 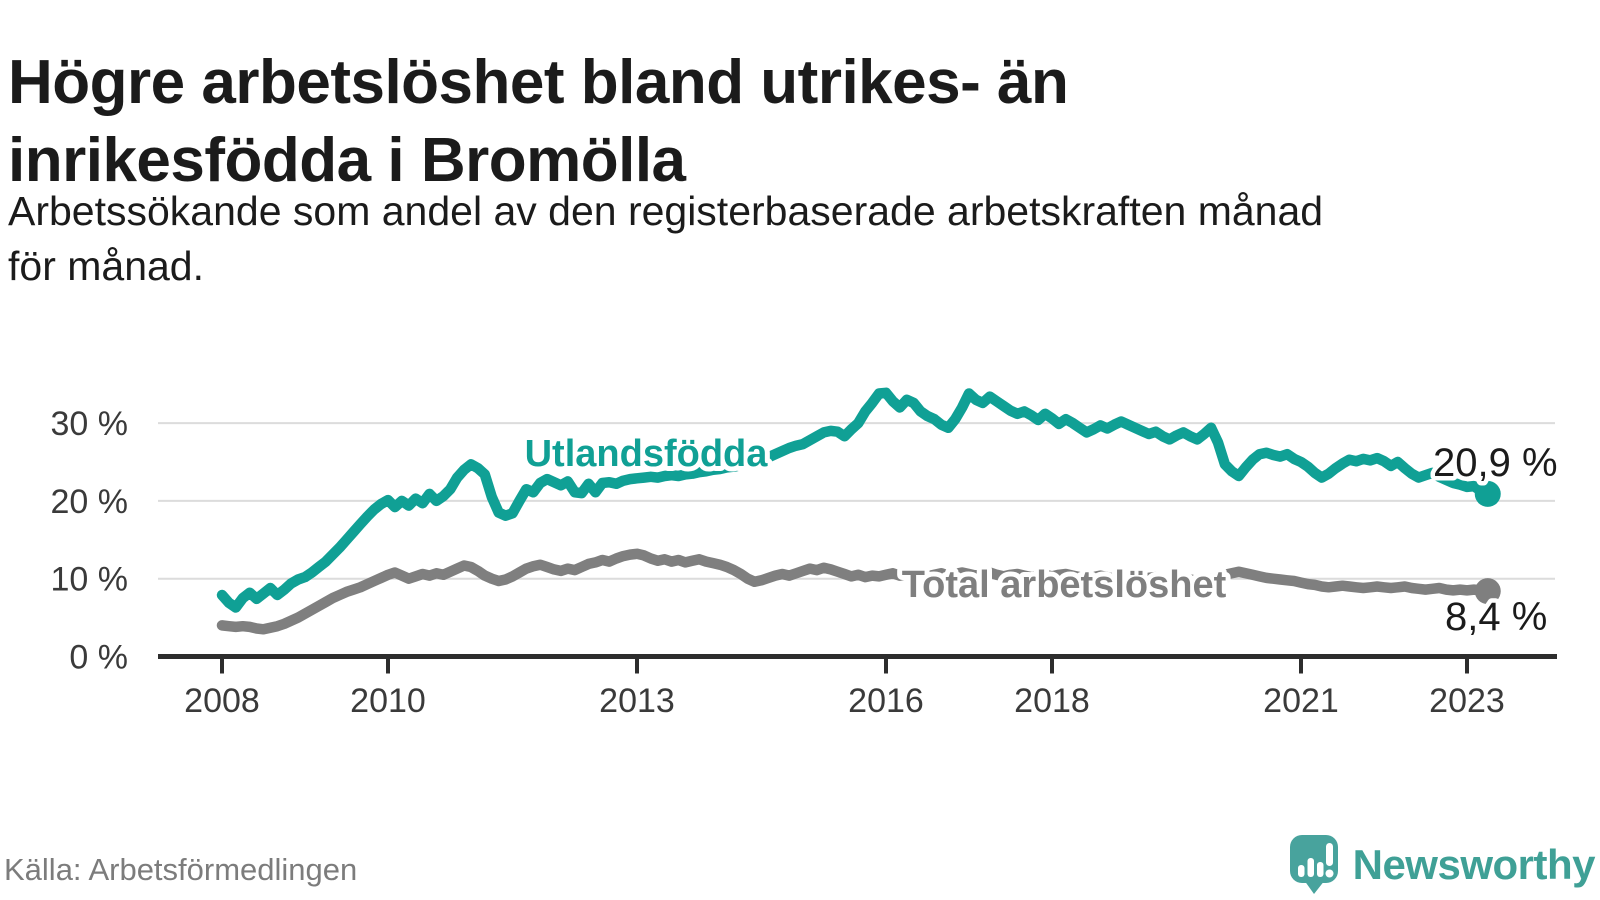 What do you see at coordinates (1313, 864) in the screenshot?
I see `newsworthy-speech-bubble-icon` at bounding box center [1313, 864].